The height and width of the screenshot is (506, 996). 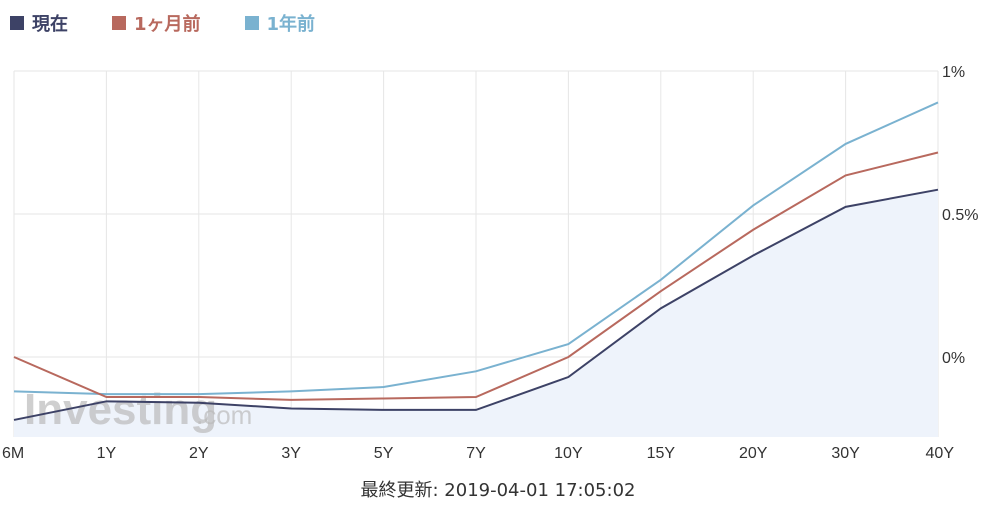 What do you see at coordinates (753, 453) in the screenshot?
I see `x-tick-label: 20Y` at bounding box center [753, 453].